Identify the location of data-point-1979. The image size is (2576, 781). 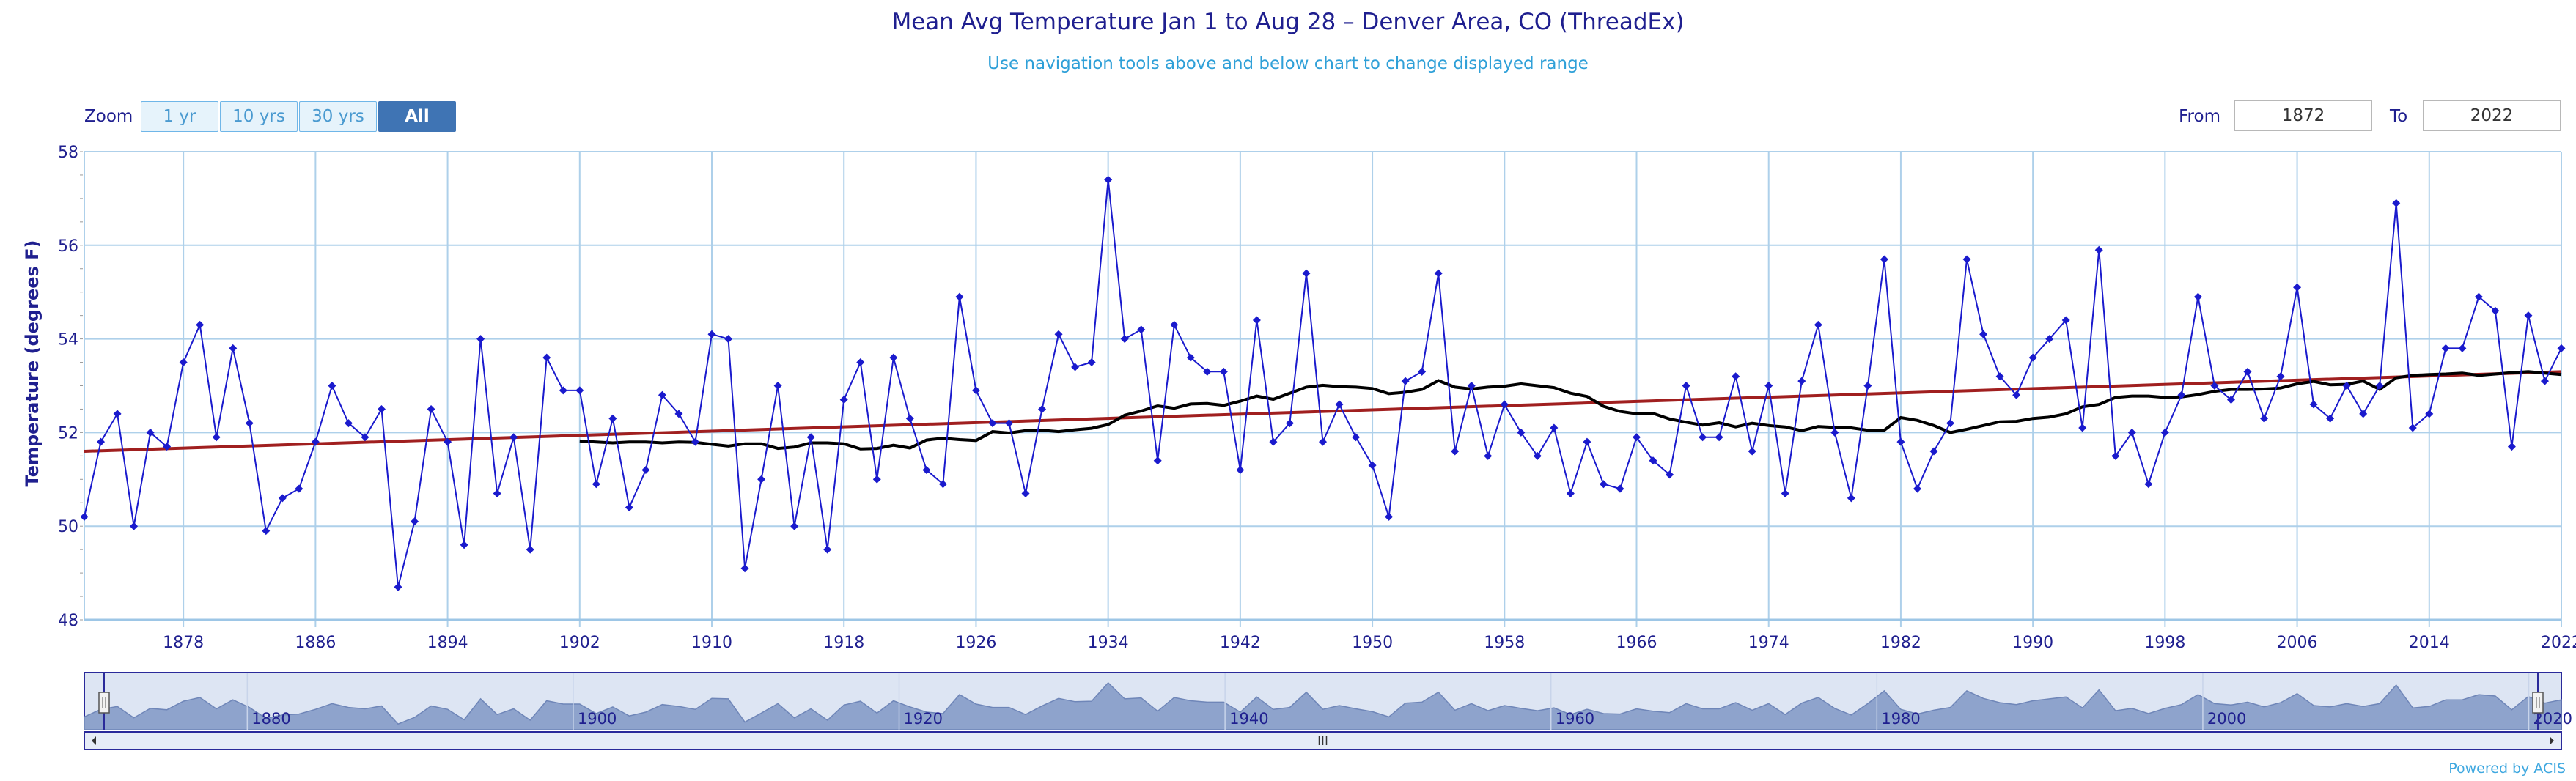
(1851, 499).